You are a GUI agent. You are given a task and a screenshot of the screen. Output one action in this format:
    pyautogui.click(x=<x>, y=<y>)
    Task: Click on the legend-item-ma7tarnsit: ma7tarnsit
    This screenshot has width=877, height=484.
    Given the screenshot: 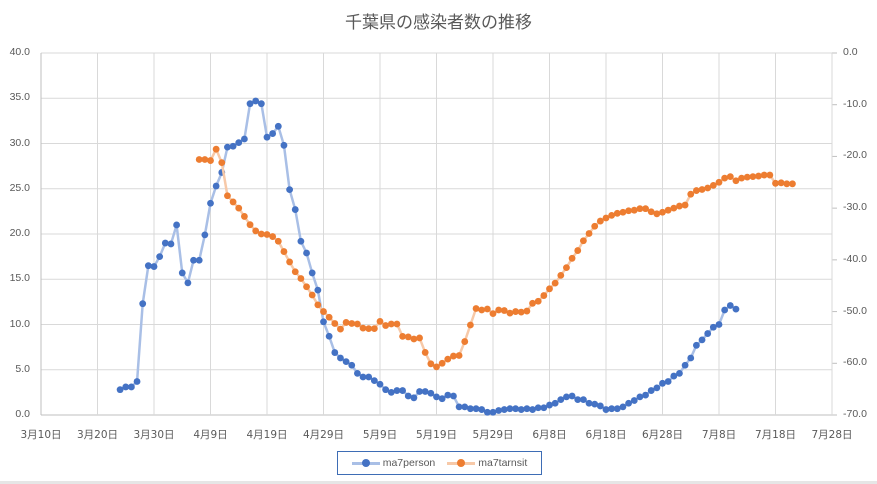 What is the action you would take?
    pyautogui.click(x=487, y=463)
    